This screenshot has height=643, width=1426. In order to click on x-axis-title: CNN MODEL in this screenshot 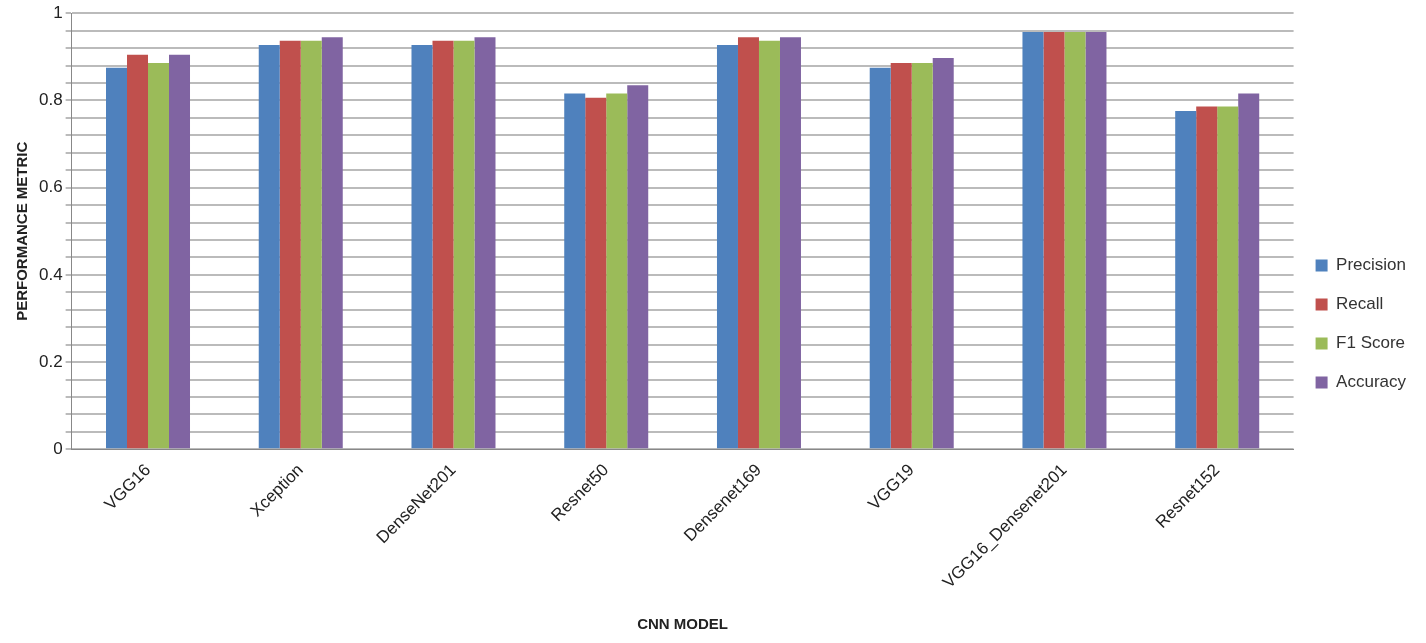, I will do `click(683, 624)`.